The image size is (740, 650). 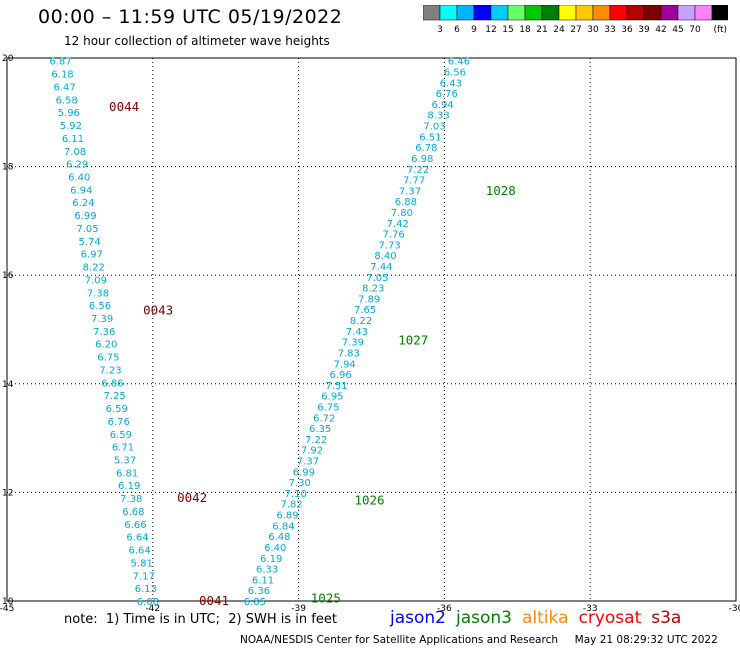 I want to click on y-tick-label: 14, so click(x=8, y=385).